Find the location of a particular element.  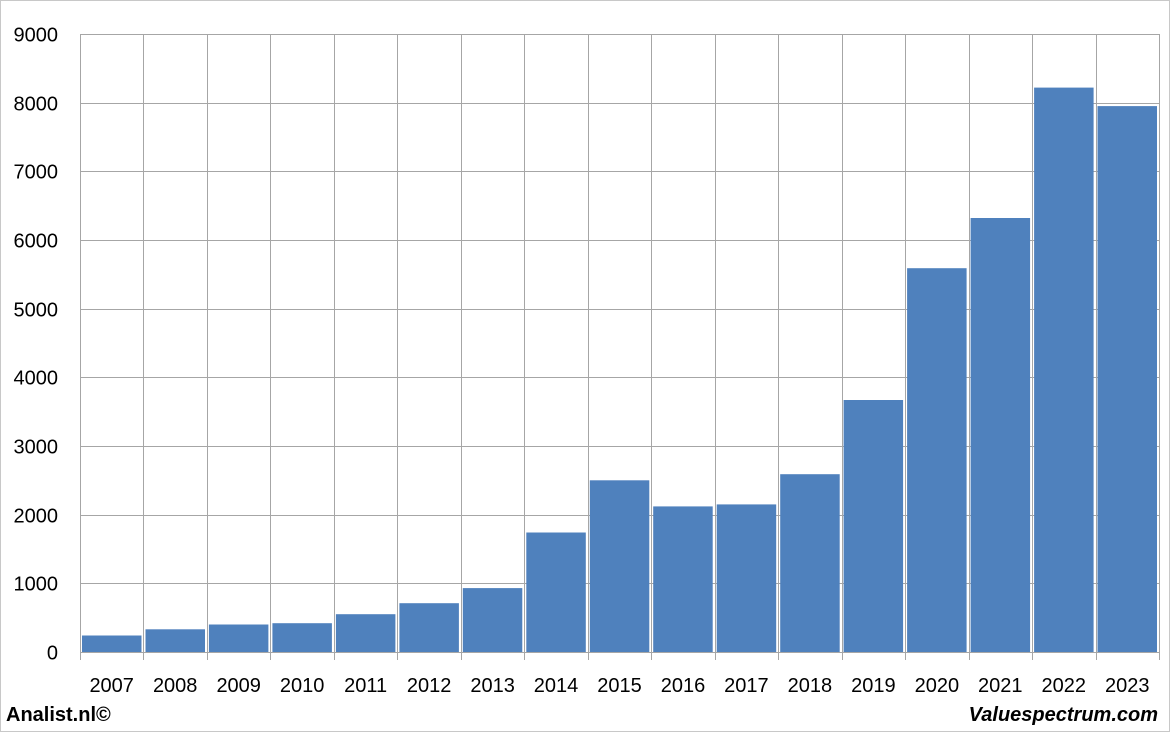

bar-2022 is located at coordinates (1064, 370).